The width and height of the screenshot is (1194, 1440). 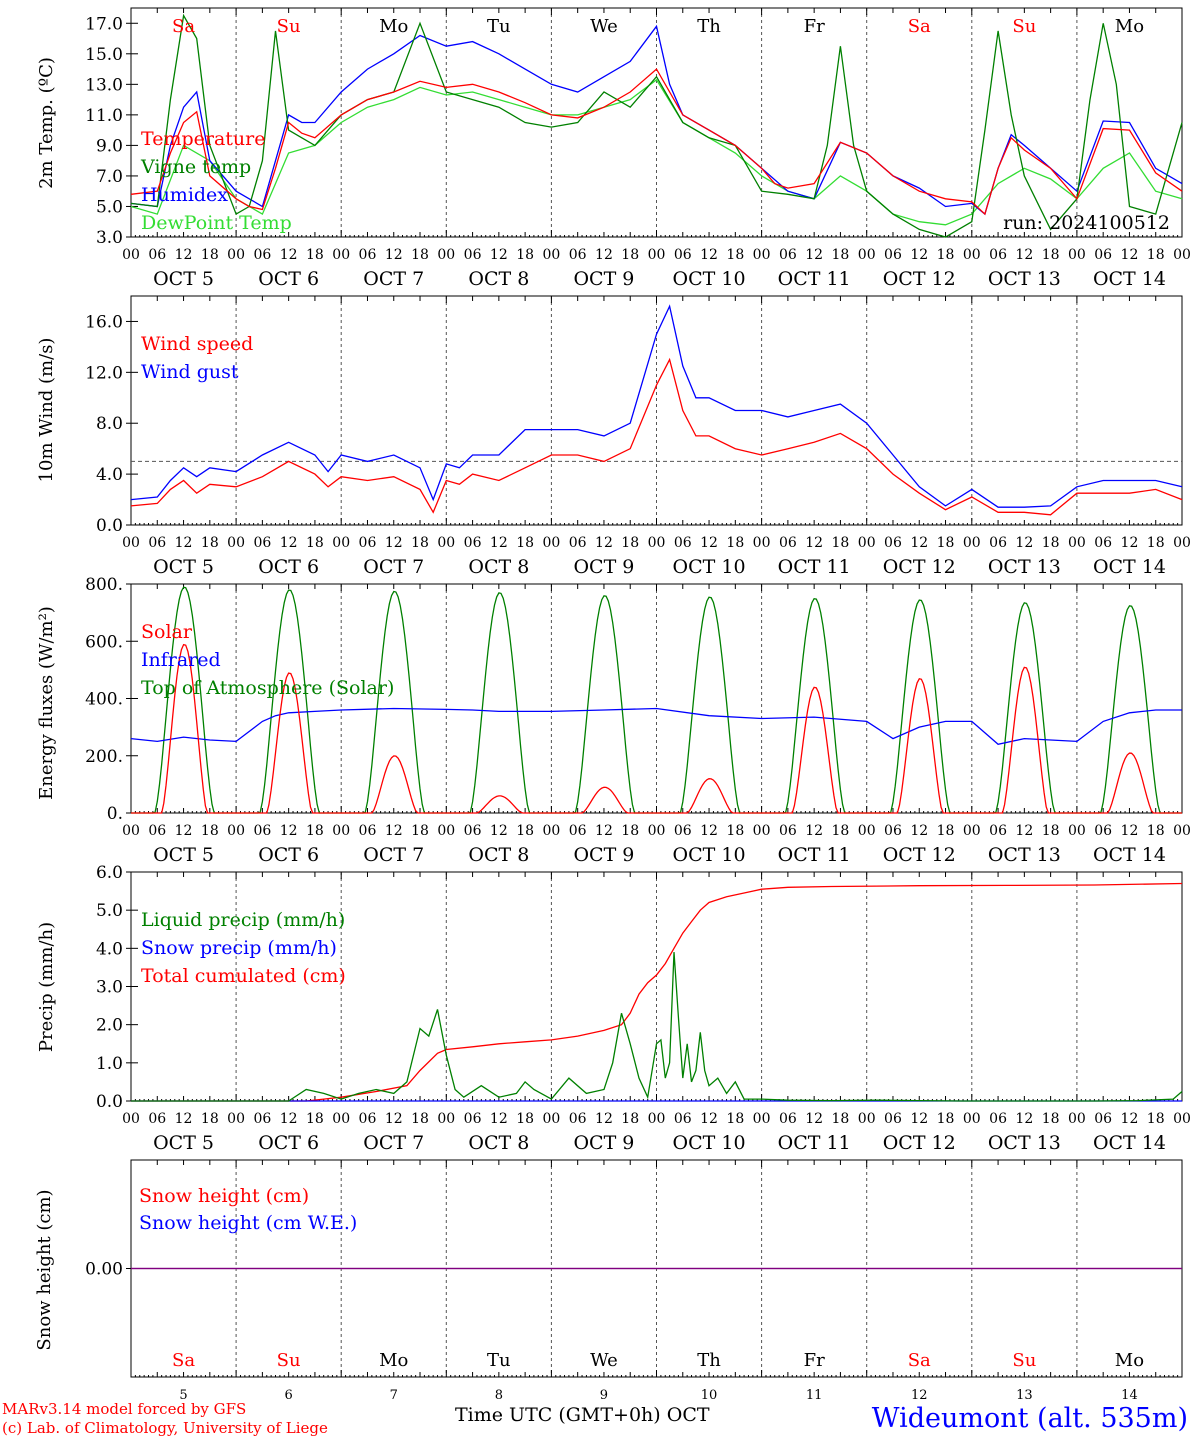 I want to click on y-tick-label: 200., so click(x=104, y=757).